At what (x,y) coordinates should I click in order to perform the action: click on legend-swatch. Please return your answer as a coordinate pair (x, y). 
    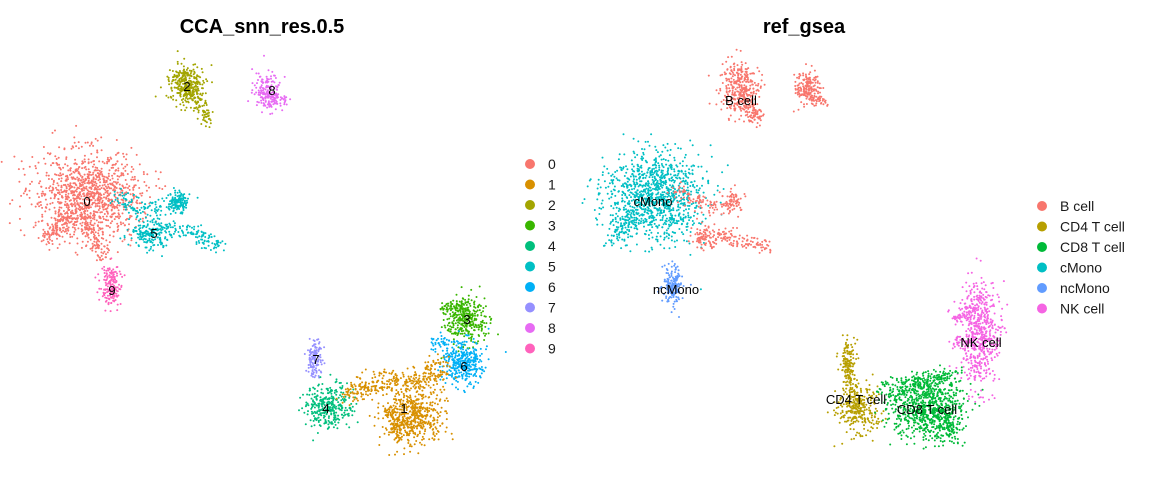
    Looking at the image, I should click on (530, 266).